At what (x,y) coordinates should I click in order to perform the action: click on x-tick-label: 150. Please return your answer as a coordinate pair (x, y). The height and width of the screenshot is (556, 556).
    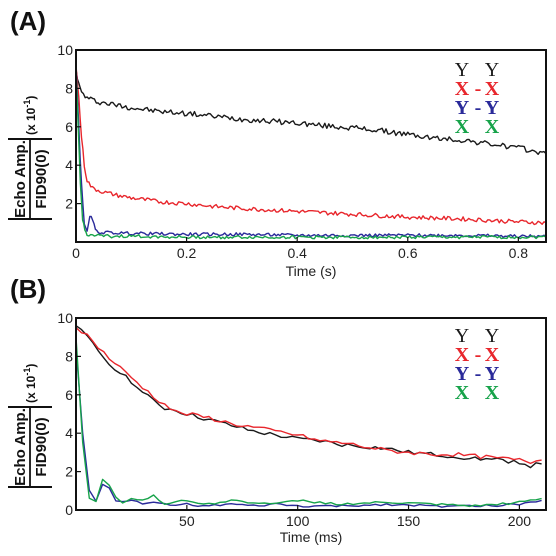
    Looking at the image, I should click on (409, 521).